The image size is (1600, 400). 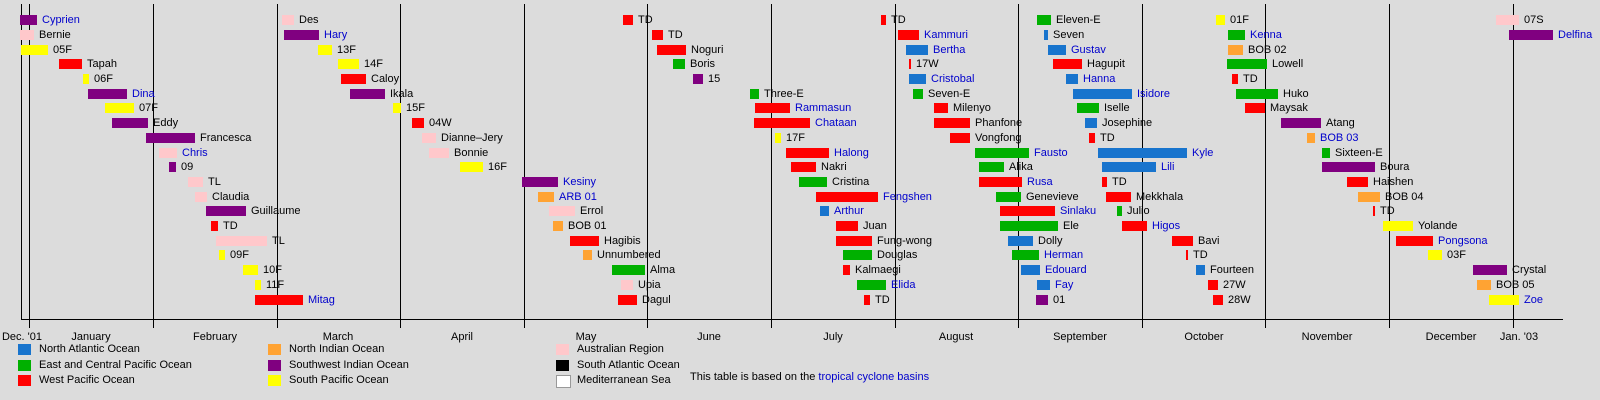 I want to click on storm-label: Cyprien, so click(x=61, y=20).